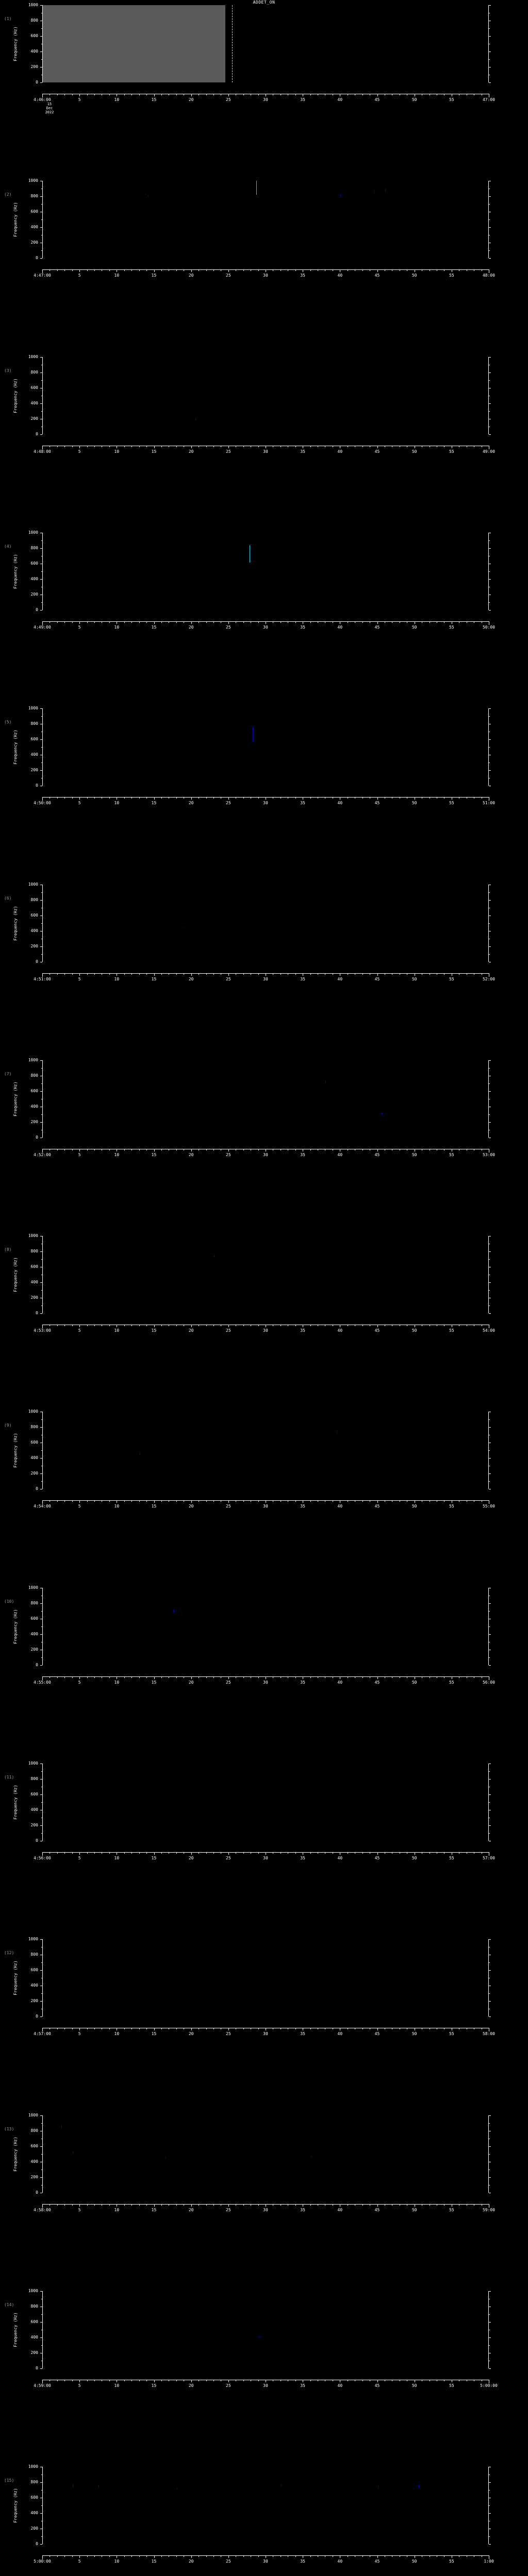 The height and width of the screenshot is (2576, 528). I want to click on panel-index-label: (4), so click(8, 546).